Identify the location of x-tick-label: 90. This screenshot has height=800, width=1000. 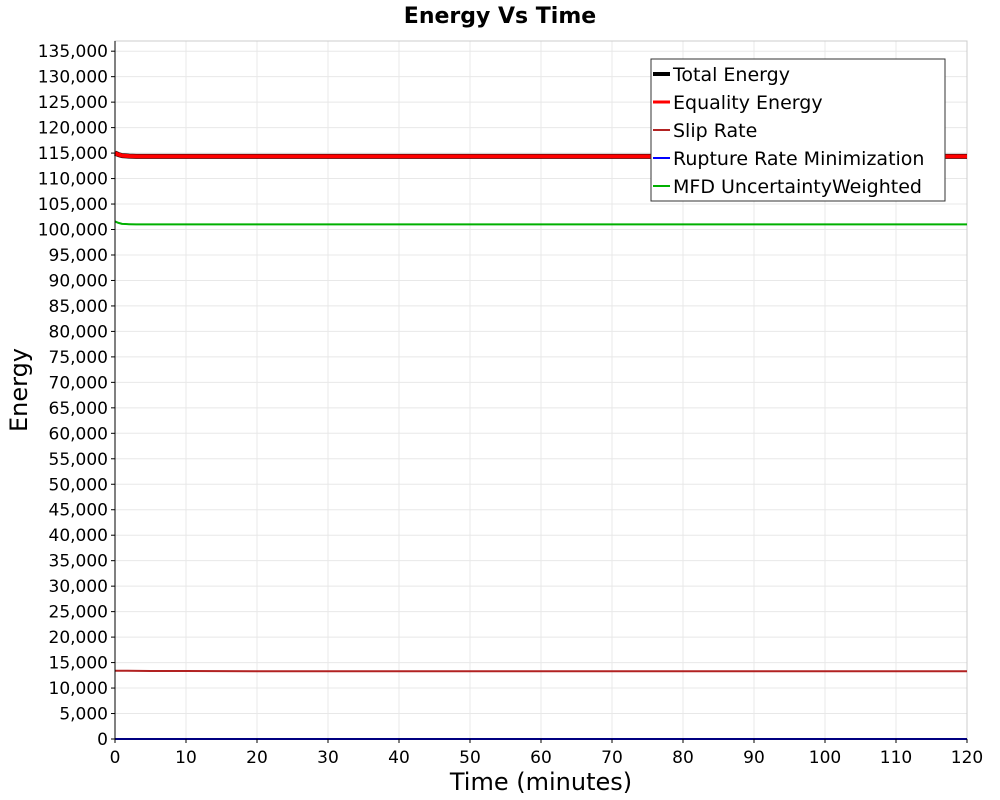
(754, 758).